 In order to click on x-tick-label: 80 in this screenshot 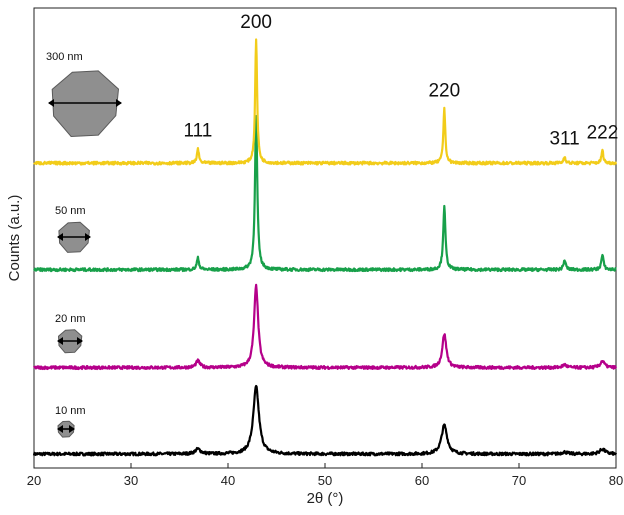, I will do `click(616, 480)`.